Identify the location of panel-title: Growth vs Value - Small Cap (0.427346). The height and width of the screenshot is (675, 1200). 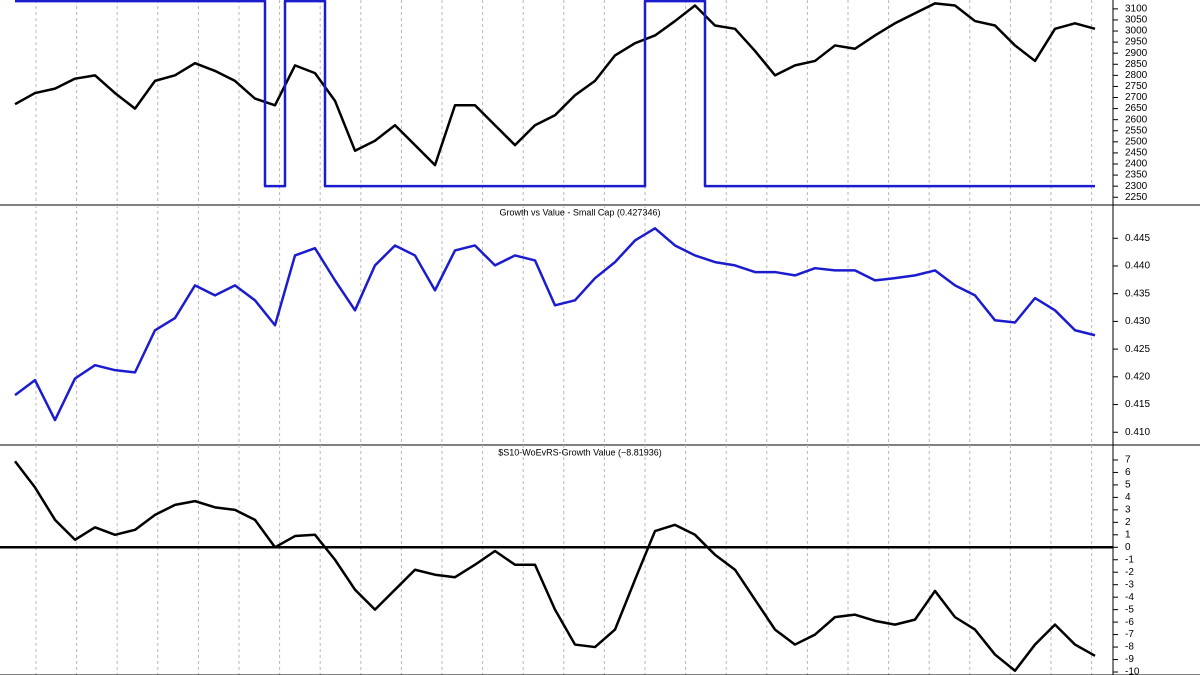
(580, 212).